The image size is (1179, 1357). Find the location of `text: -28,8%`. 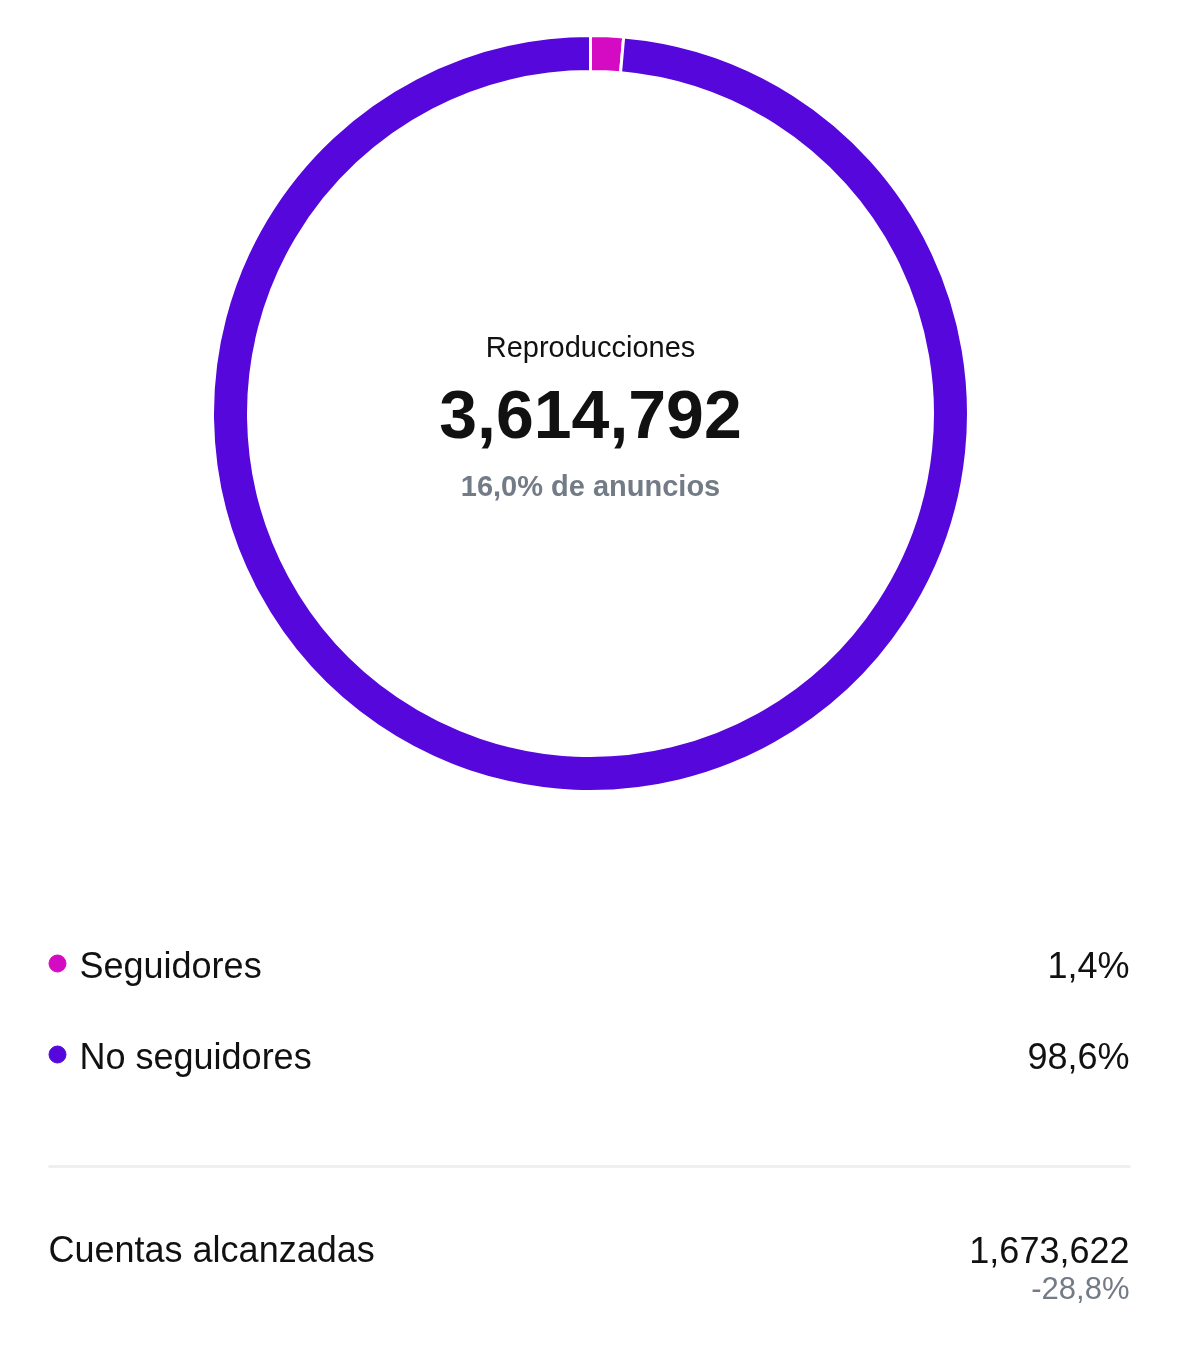

text: -28,8% is located at coordinates (1080, 1288).